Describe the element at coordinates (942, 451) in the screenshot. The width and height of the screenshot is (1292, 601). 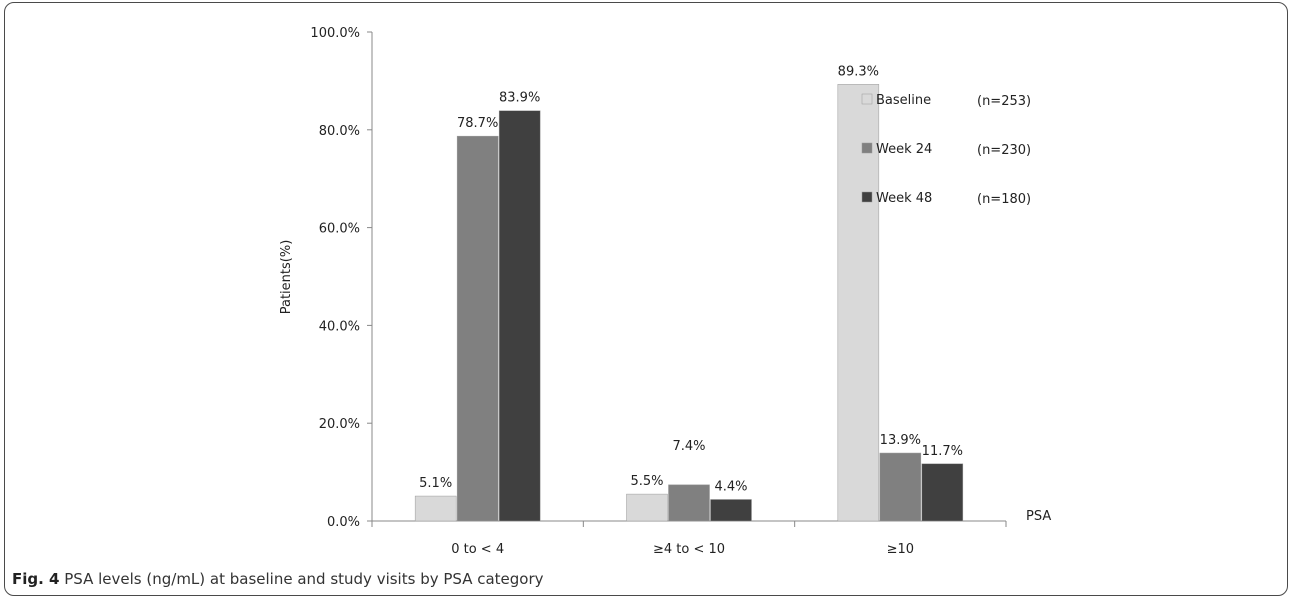
I see `data-label: 11.7%` at that location.